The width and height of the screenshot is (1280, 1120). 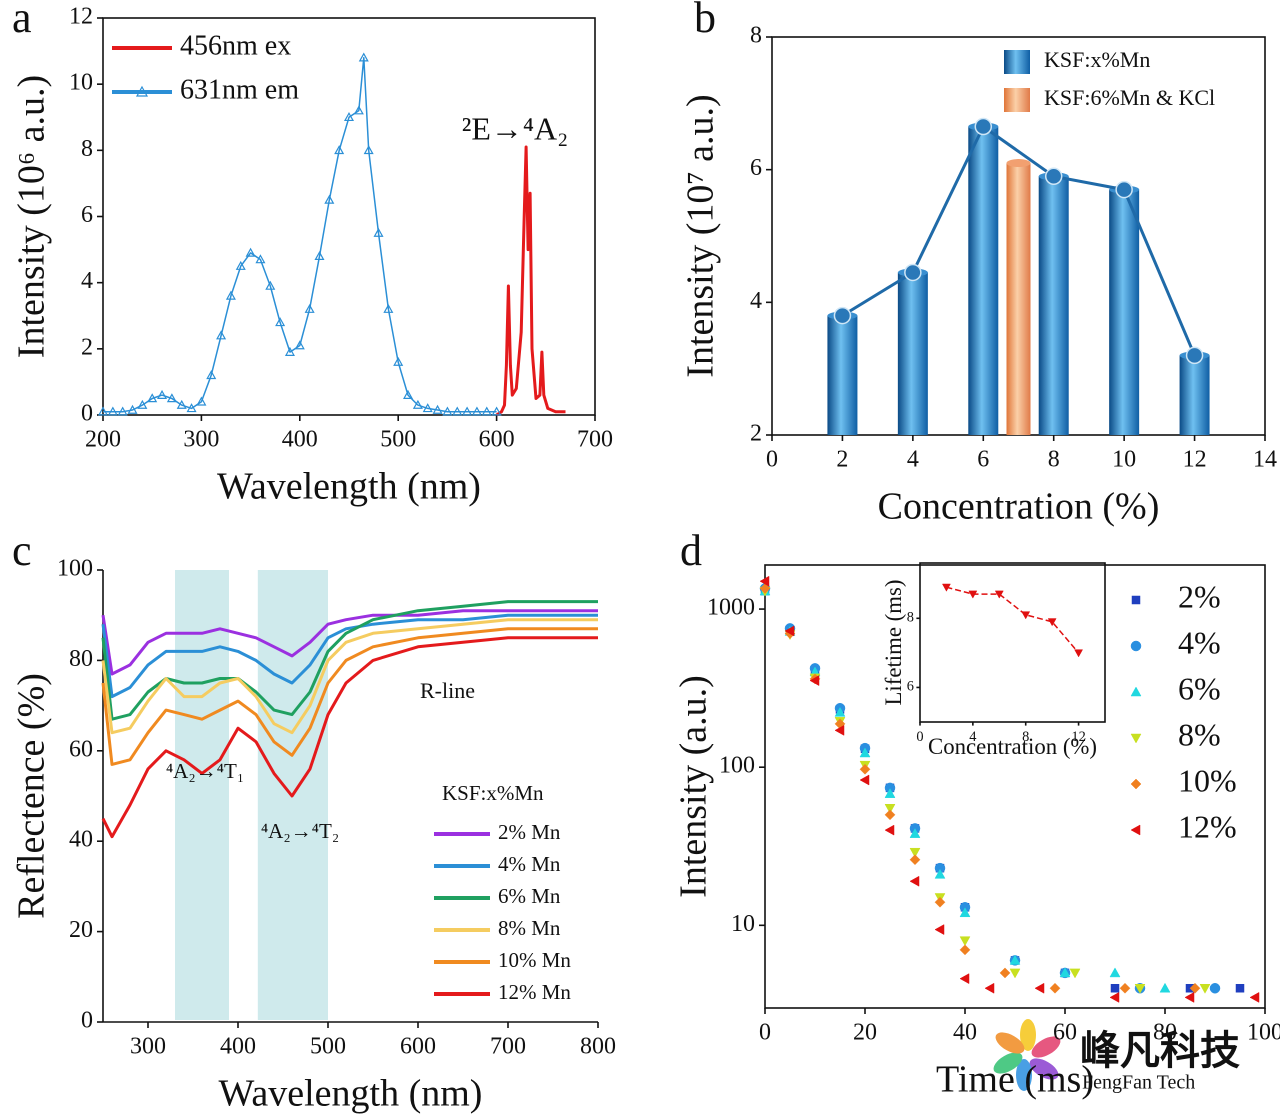 What do you see at coordinates (529, 896) in the screenshot?
I see `legend-label: 6% Mn` at bounding box center [529, 896].